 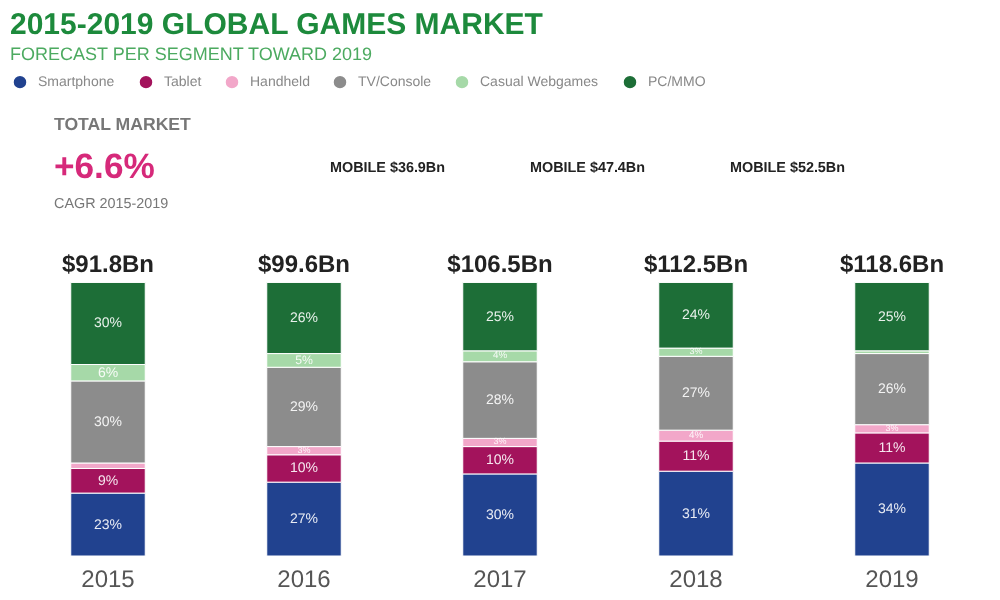 What do you see at coordinates (276, 25) in the screenshot?
I see `chart-title: 2015-2019 GLOBAL GAMES MARKET` at bounding box center [276, 25].